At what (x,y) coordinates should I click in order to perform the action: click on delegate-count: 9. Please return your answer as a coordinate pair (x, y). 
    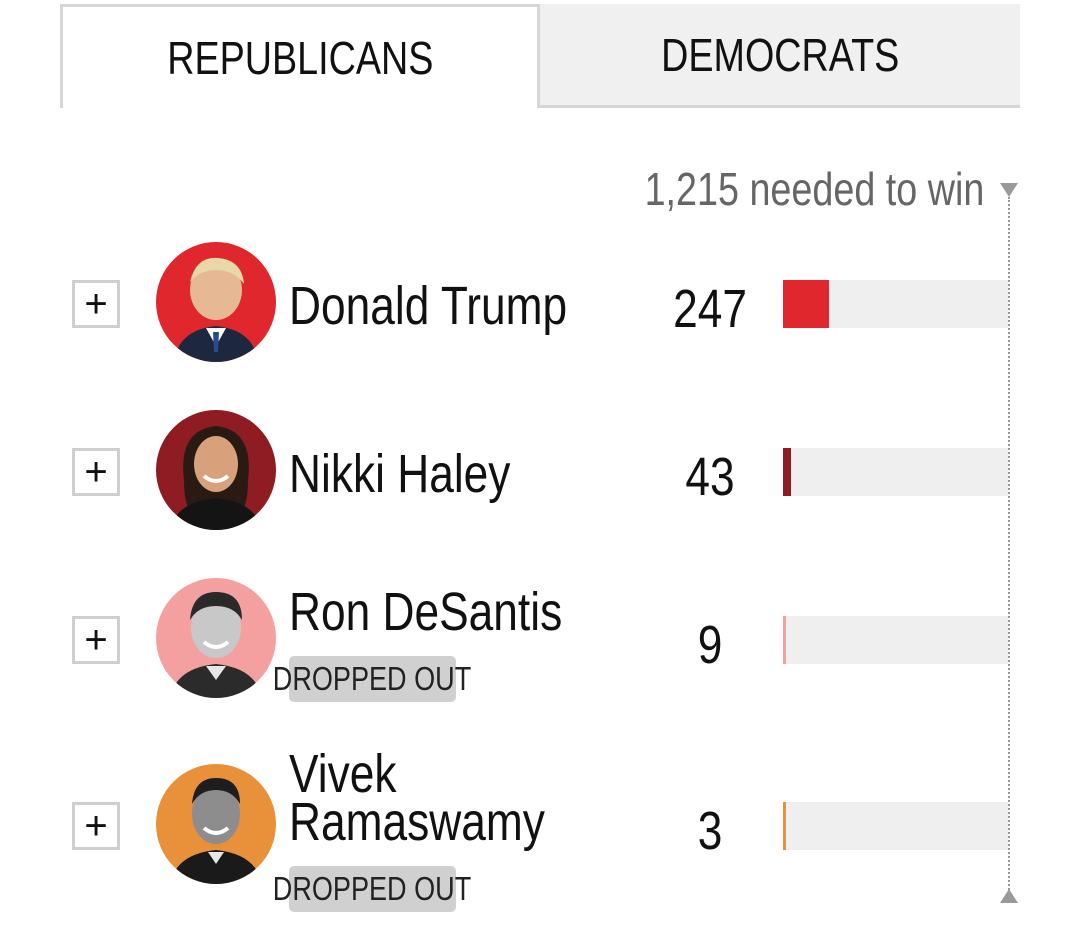
    Looking at the image, I should click on (710, 645).